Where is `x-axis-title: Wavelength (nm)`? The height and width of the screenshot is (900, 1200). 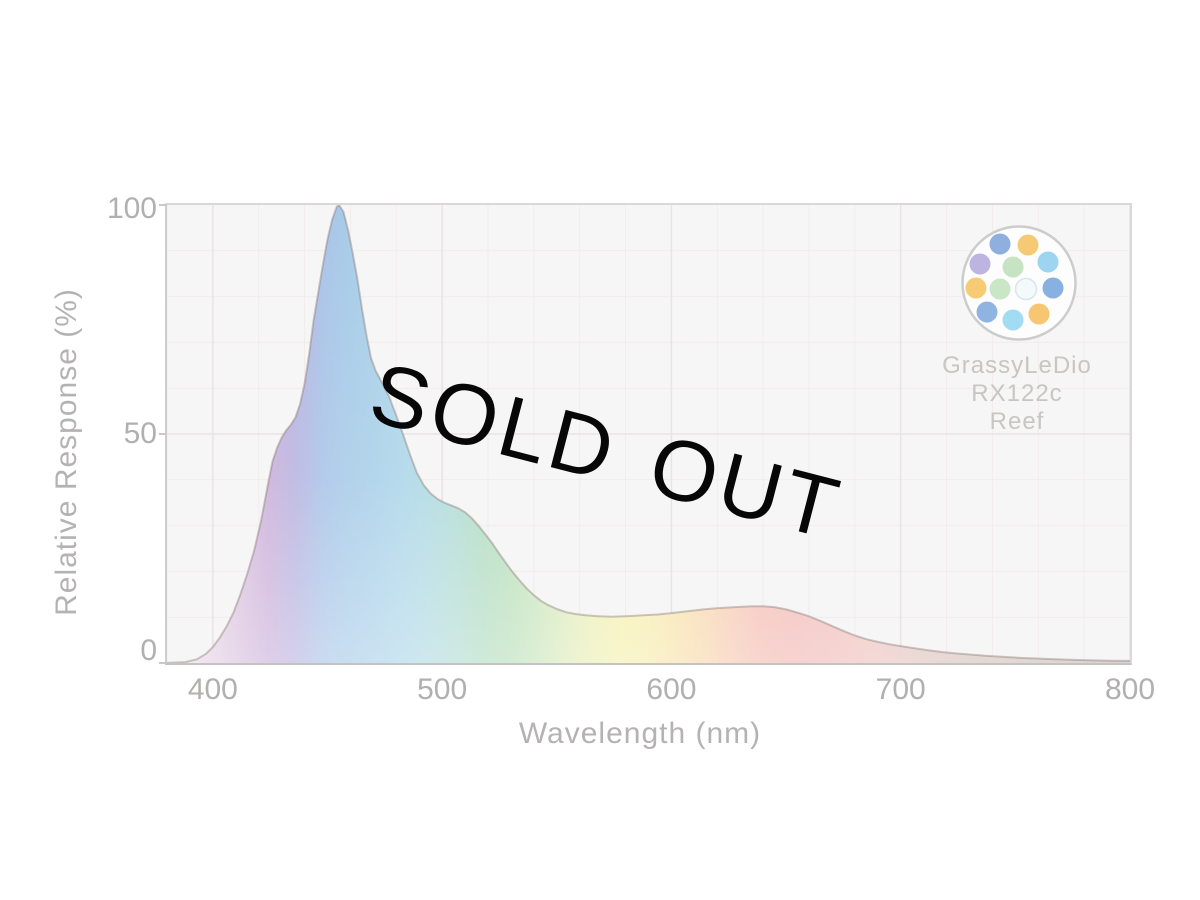 x-axis-title: Wavelength (nm) is located at coordinates (640, 733).